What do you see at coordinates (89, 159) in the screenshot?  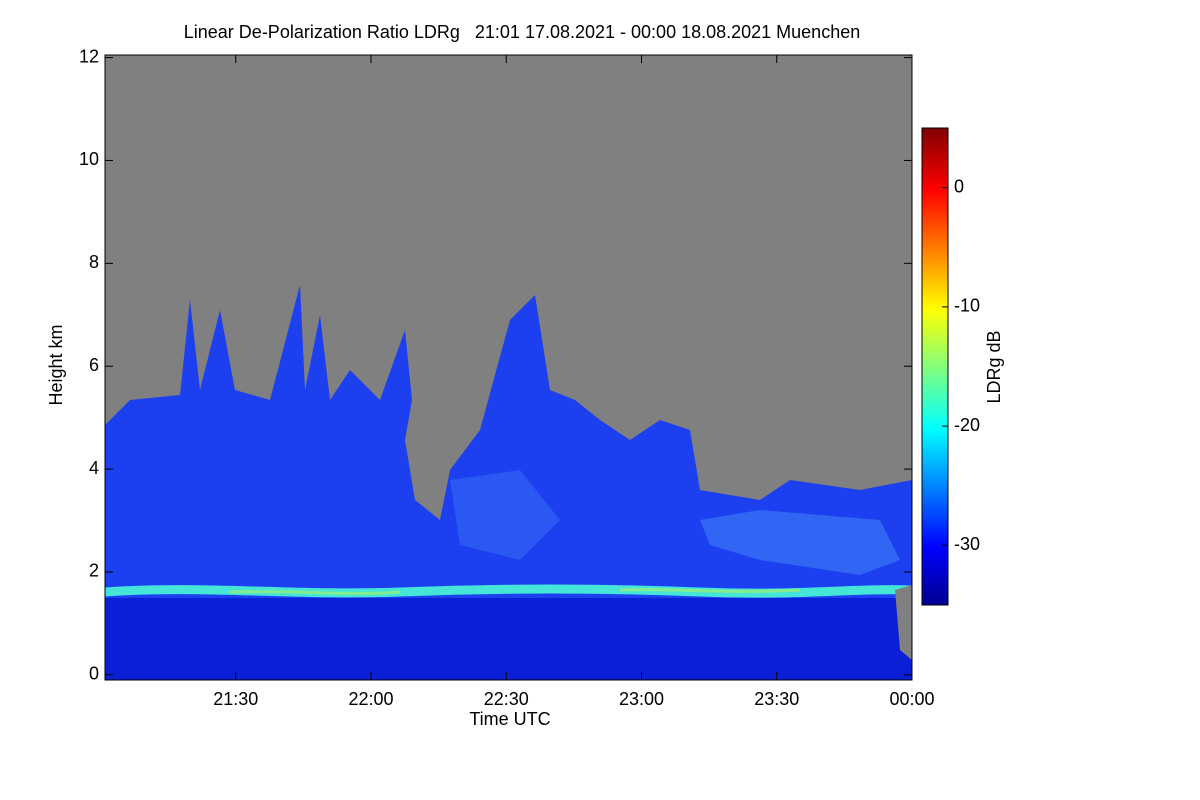 I see `y-tick-label: 10` at bounding box center [89, 159].